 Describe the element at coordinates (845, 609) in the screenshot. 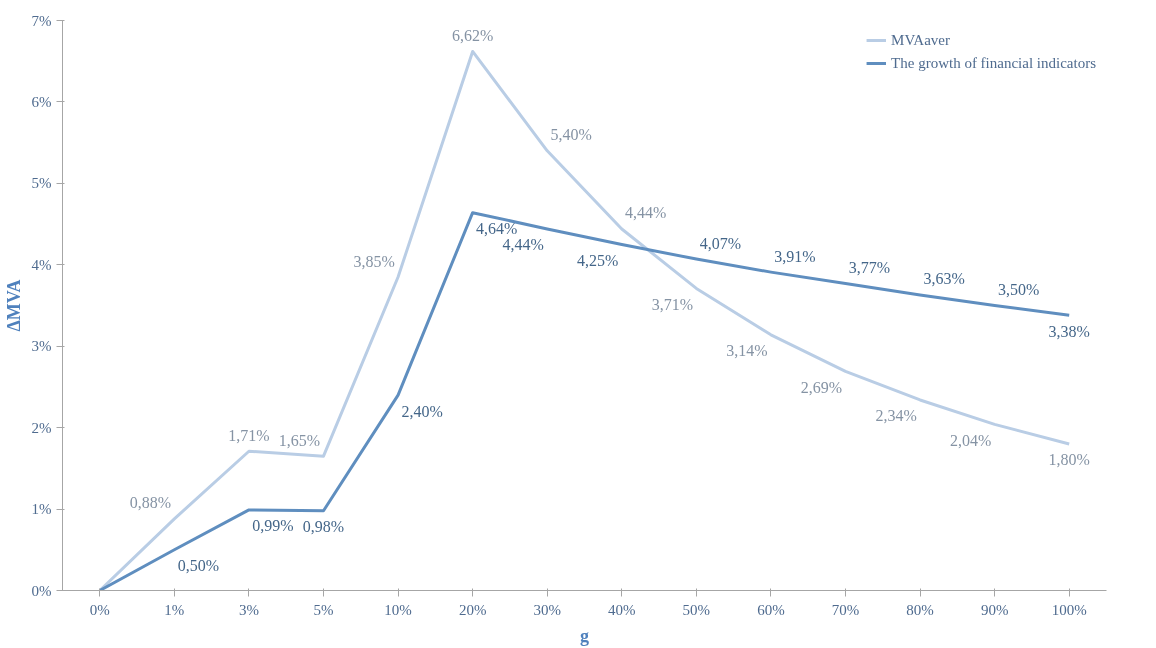

I see `x-tick-label: 70%` at that location.